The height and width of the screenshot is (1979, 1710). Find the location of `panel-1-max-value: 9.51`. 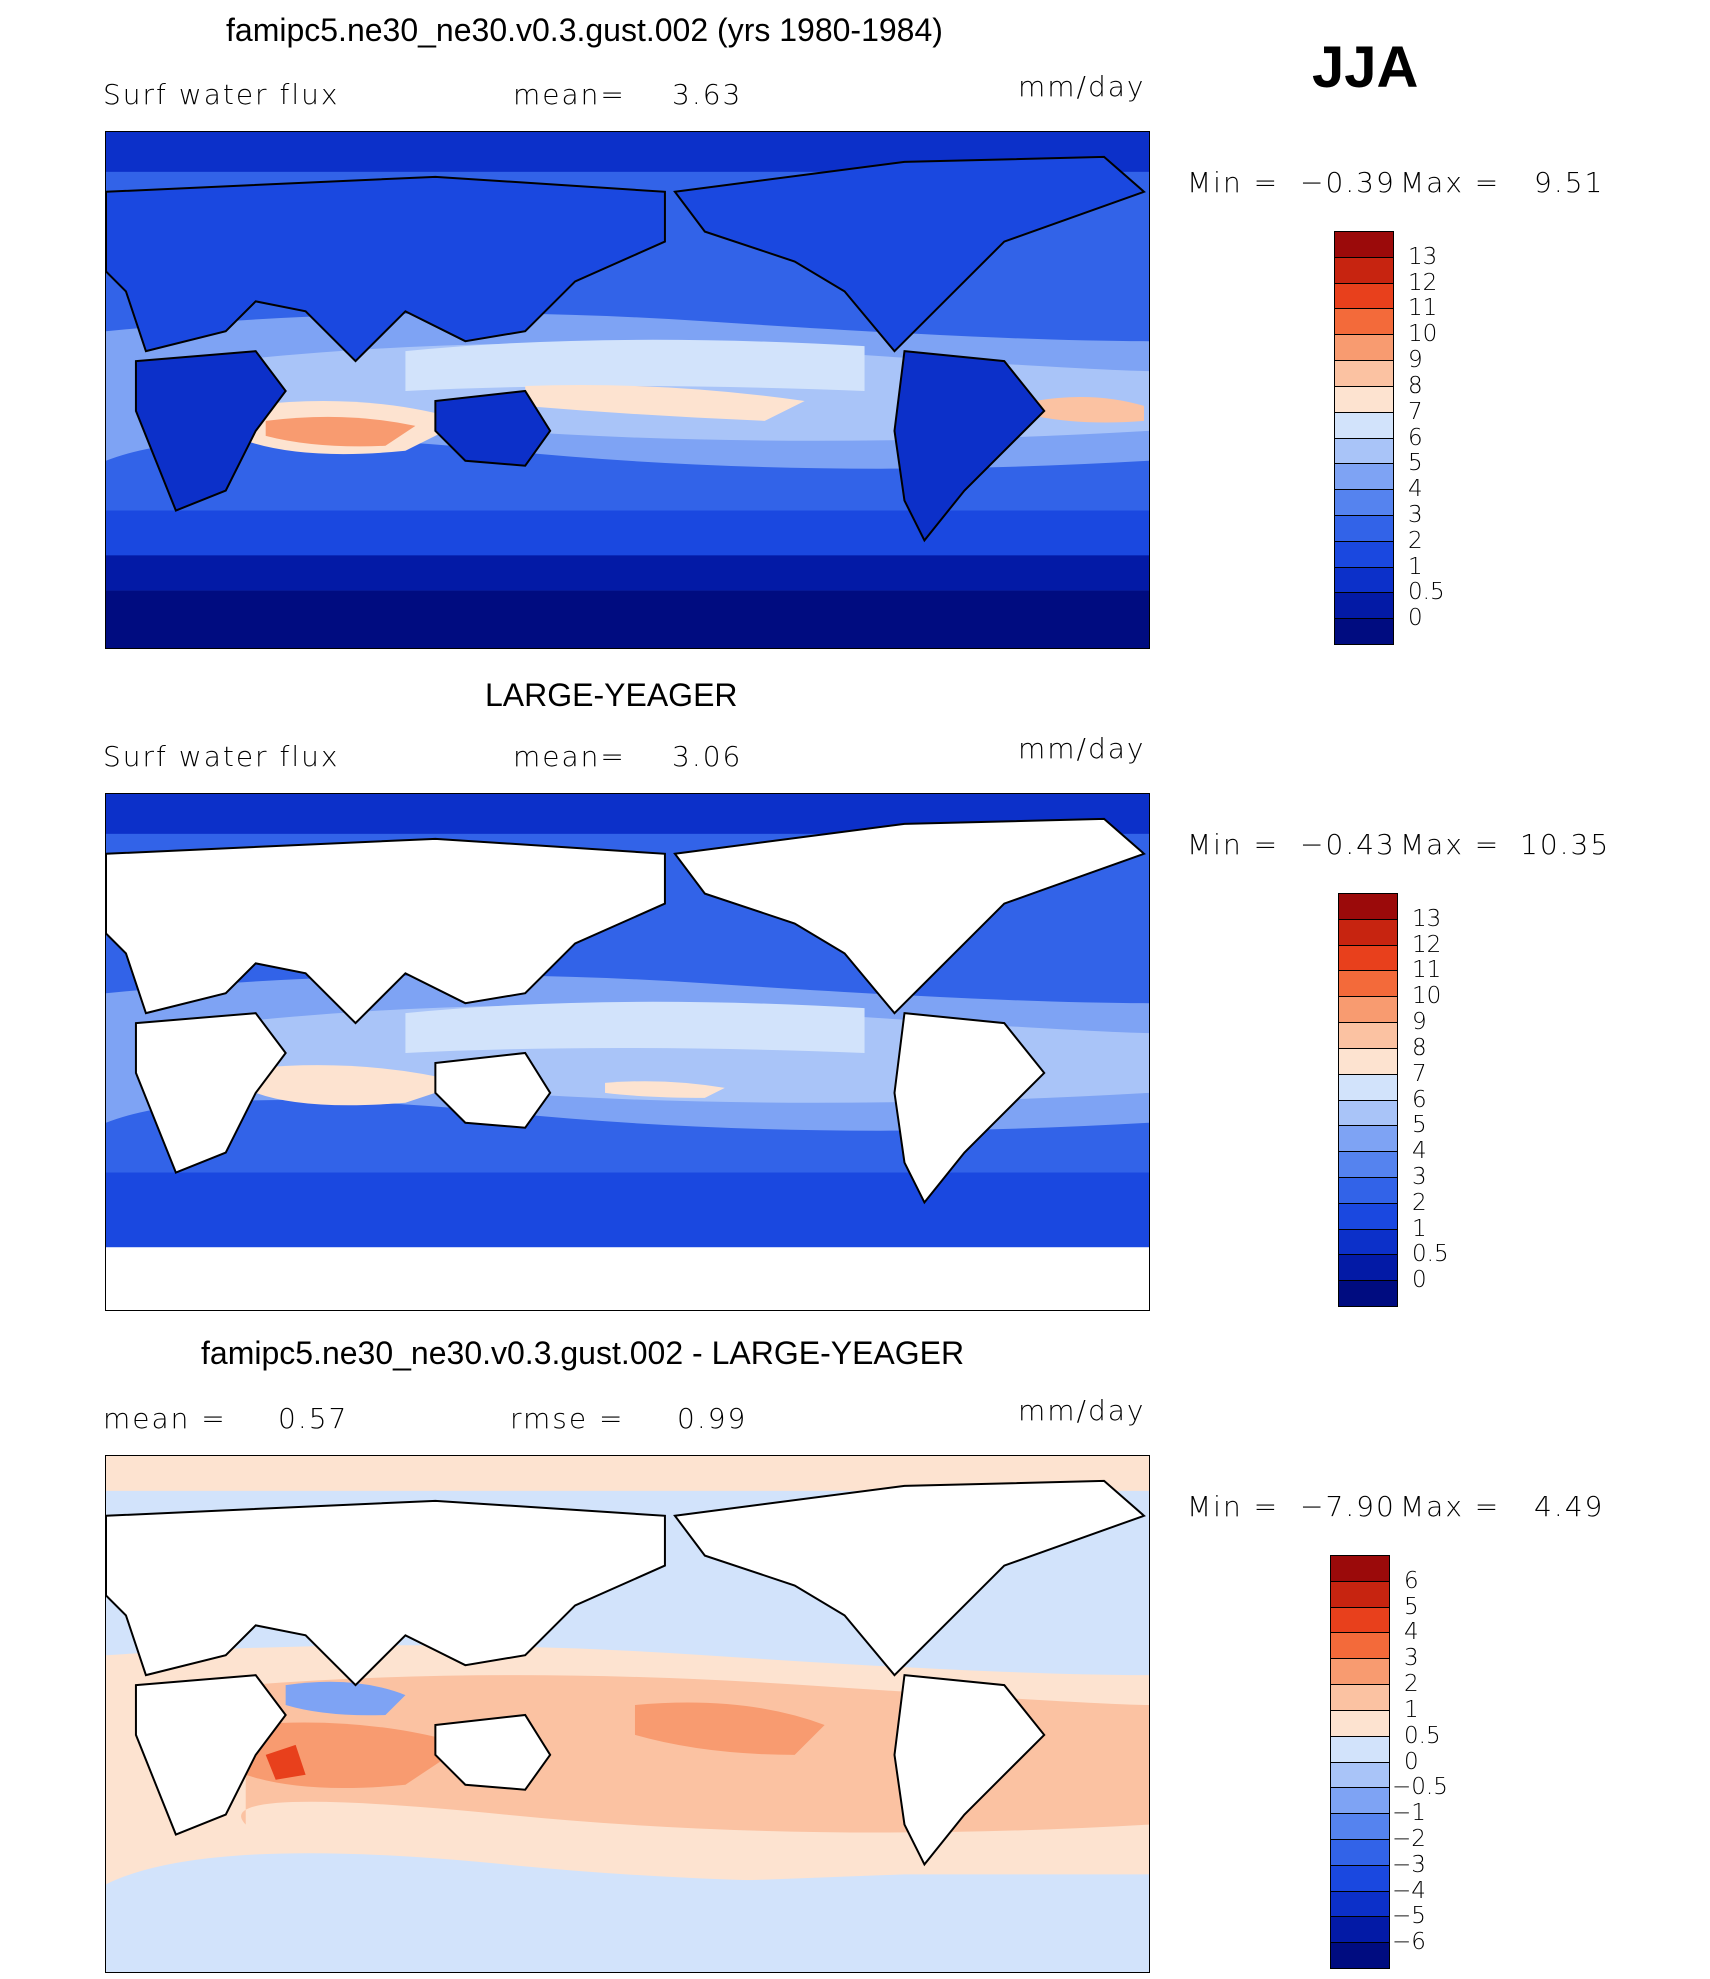

panel-1-max-value: 9.51 is located at coordinates (1569, 182).